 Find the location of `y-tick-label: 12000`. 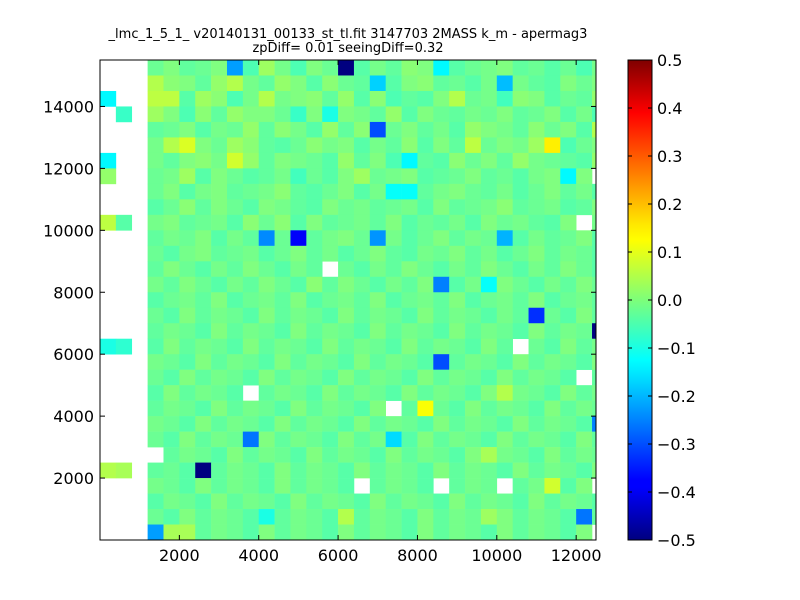

y-tick-label: 12000 is located at coordinates (68, 168).